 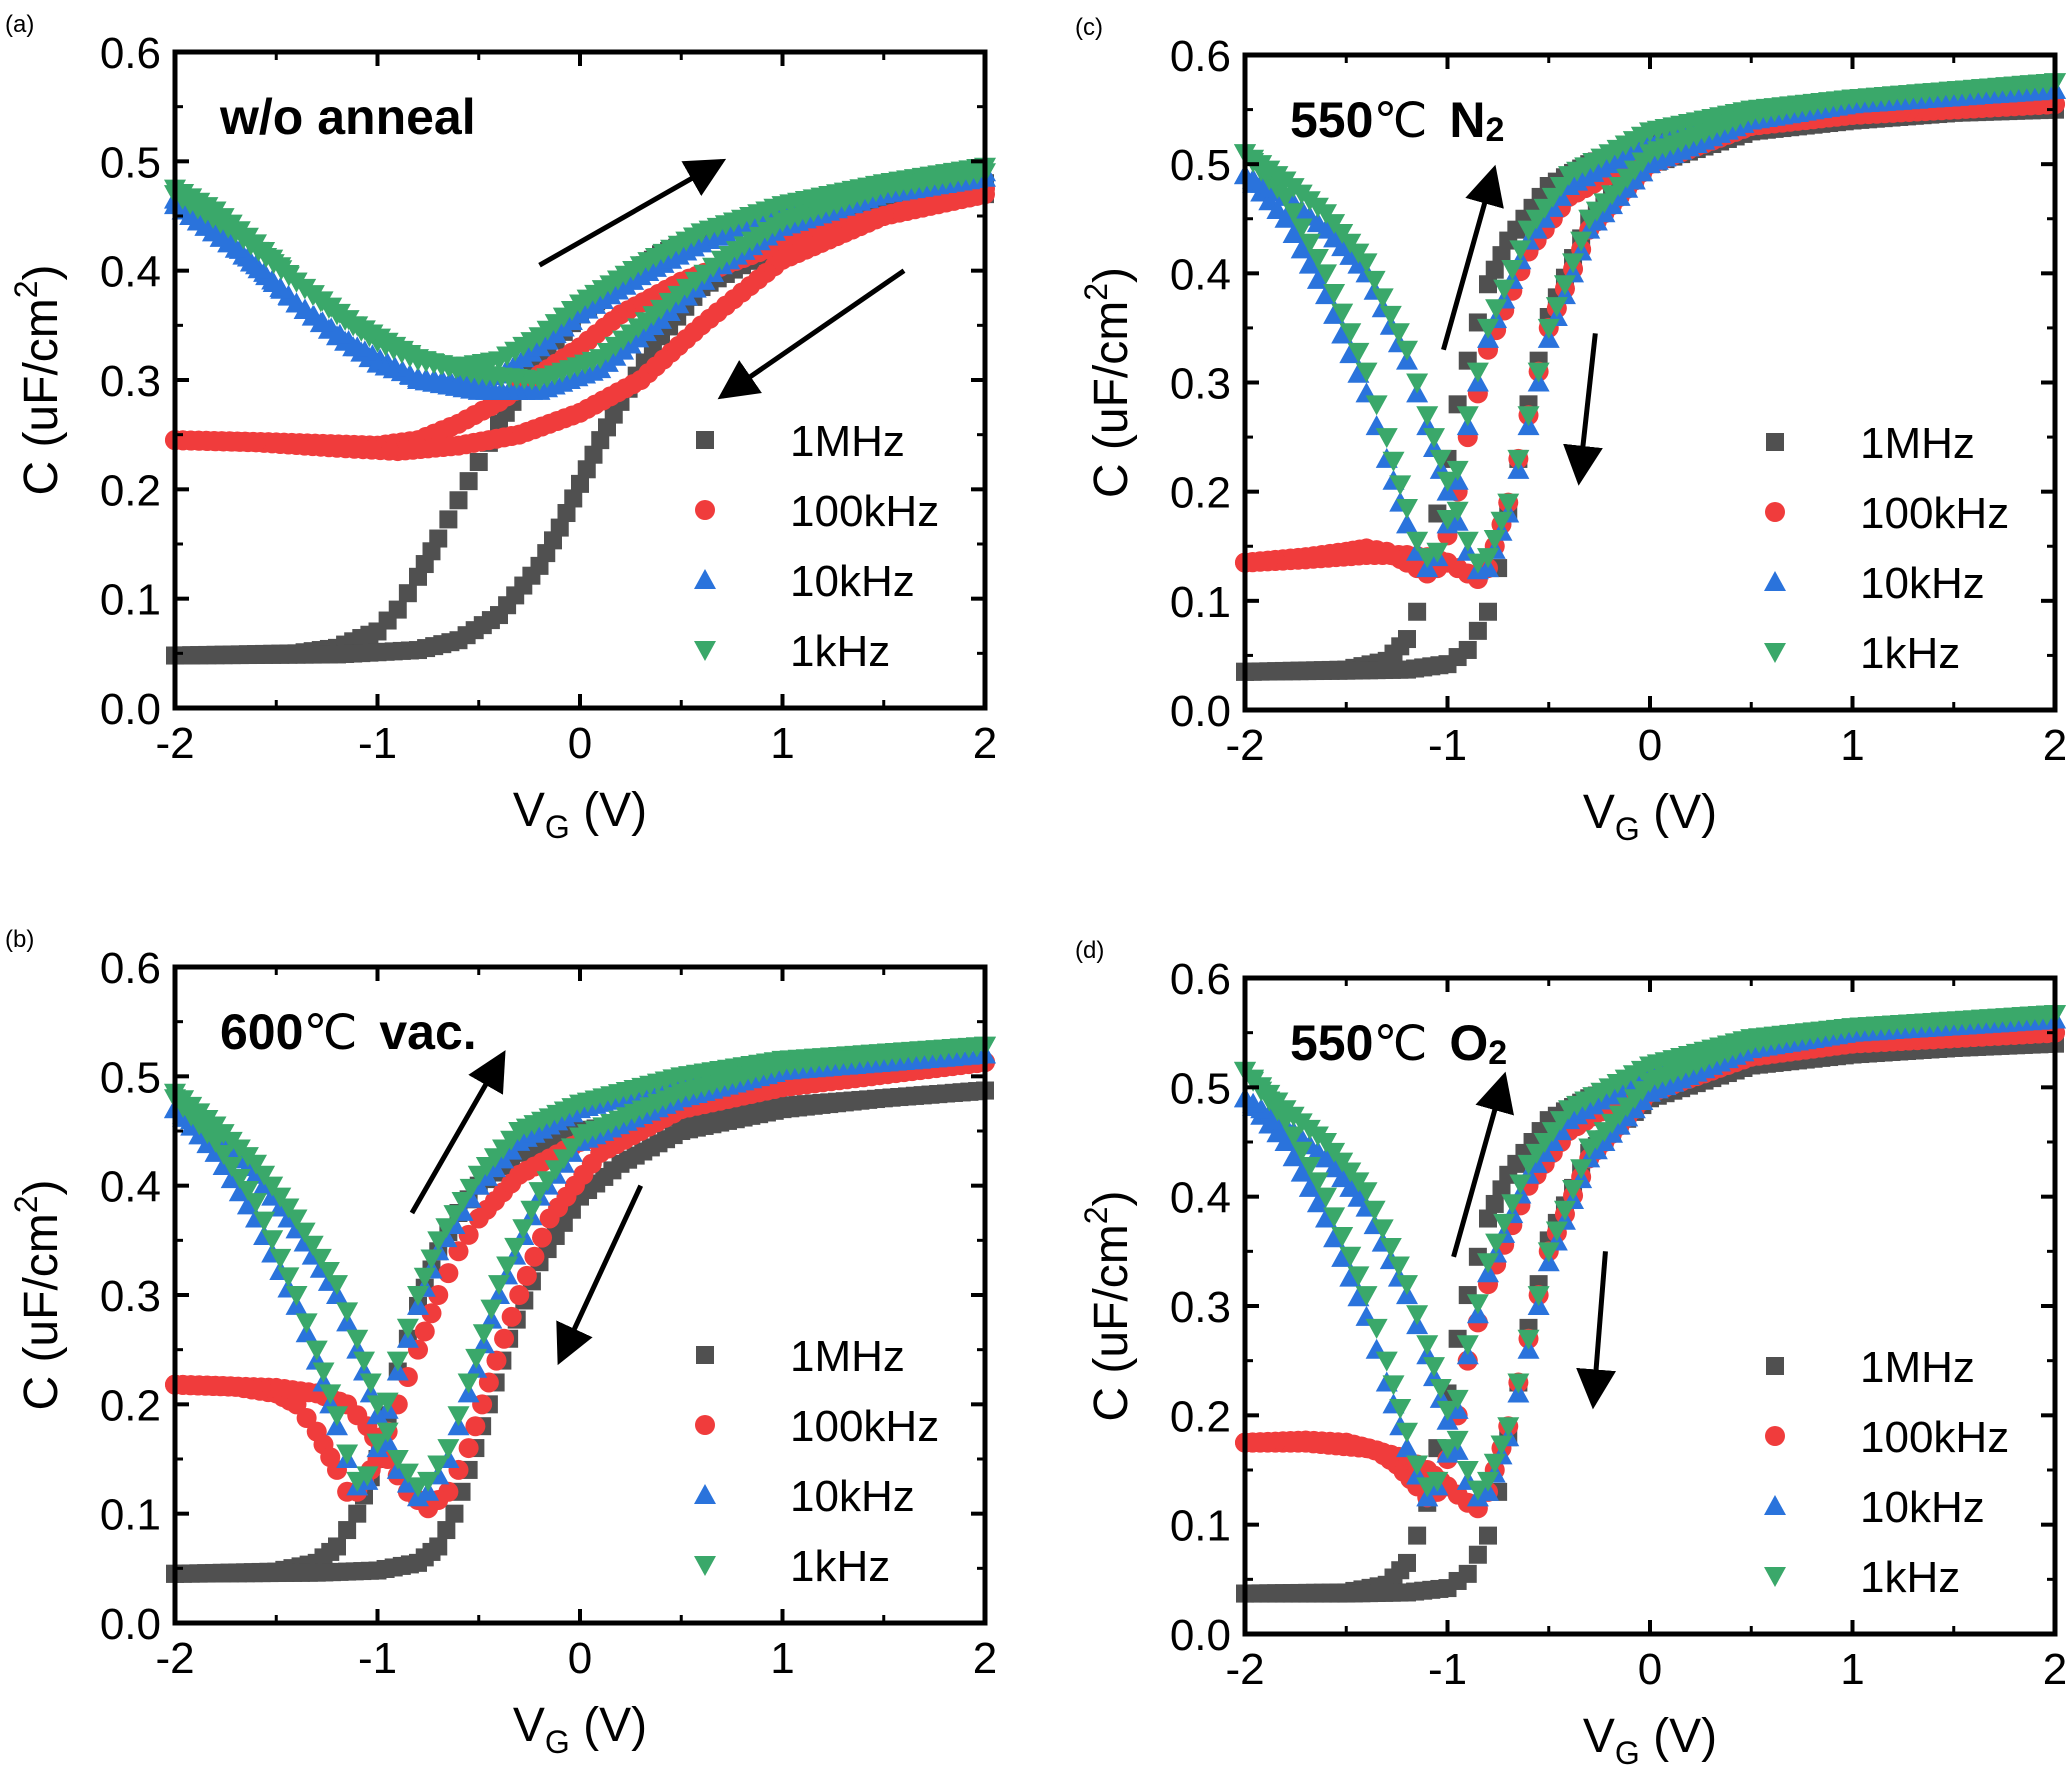 What do you see at coordinates (816, 1461) in the screenshot?
I see `legend: 1MHz 100kHz 10kHz 1kHz` at bounding box center [816, 1461].